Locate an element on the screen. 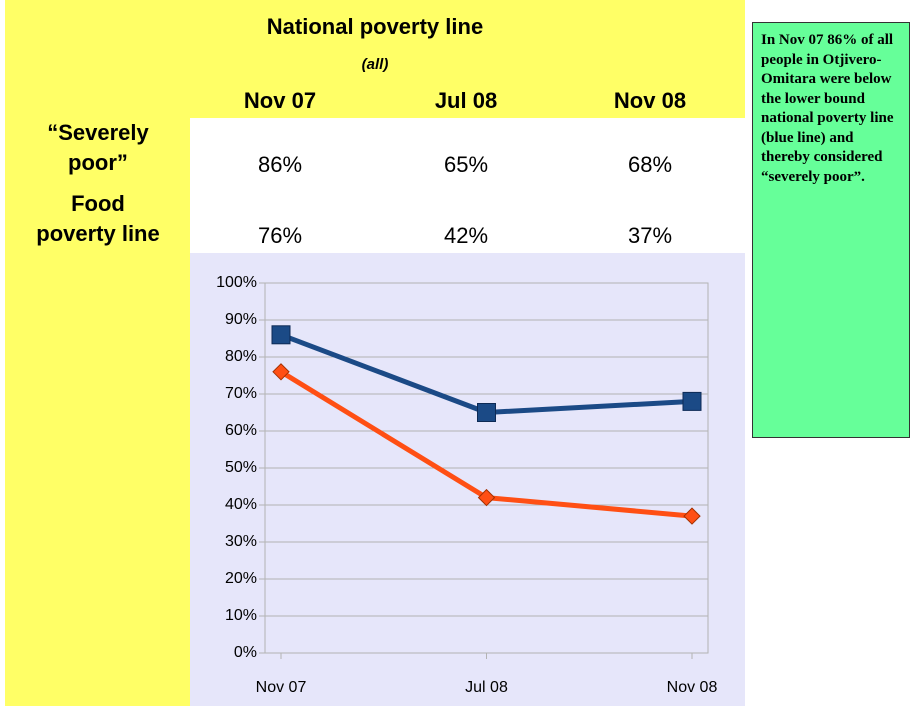 The height and width of the screenshot is (706, 912). table-cell: 42% is located at coordinates (466, 235).